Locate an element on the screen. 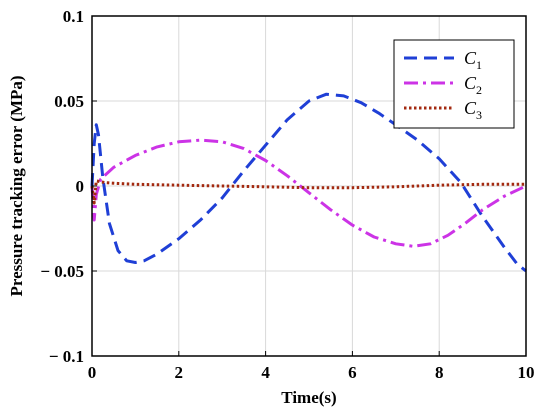 The image size is (550, 420). y-tick-label: − 0.05 is located at coordinates (62, 271).